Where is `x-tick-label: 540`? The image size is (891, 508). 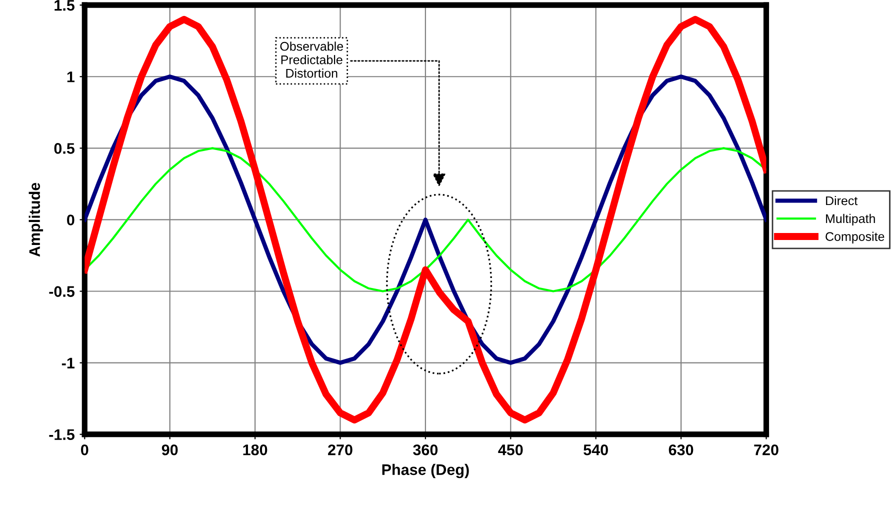
x-tick-label: 540 is located at coordinates (596, 450).